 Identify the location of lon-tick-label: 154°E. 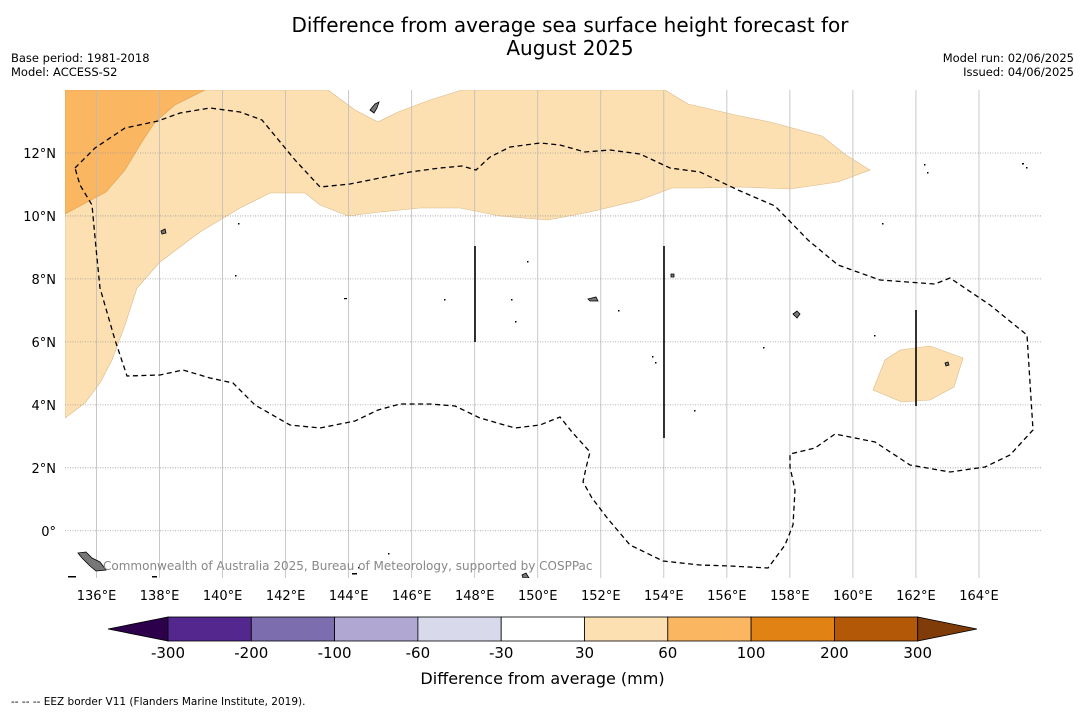
(664, 596).